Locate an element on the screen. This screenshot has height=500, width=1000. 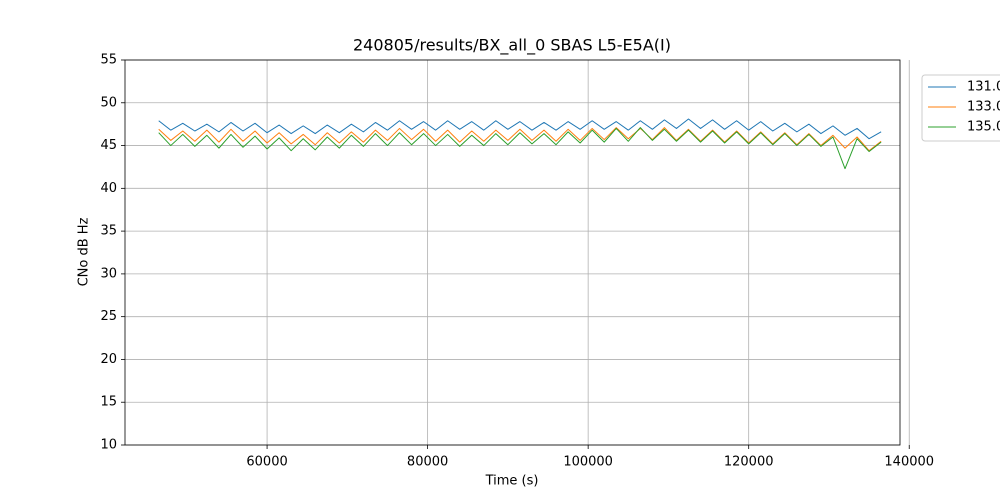
legend-label: 133.0 is located at coordinates (983, 107).